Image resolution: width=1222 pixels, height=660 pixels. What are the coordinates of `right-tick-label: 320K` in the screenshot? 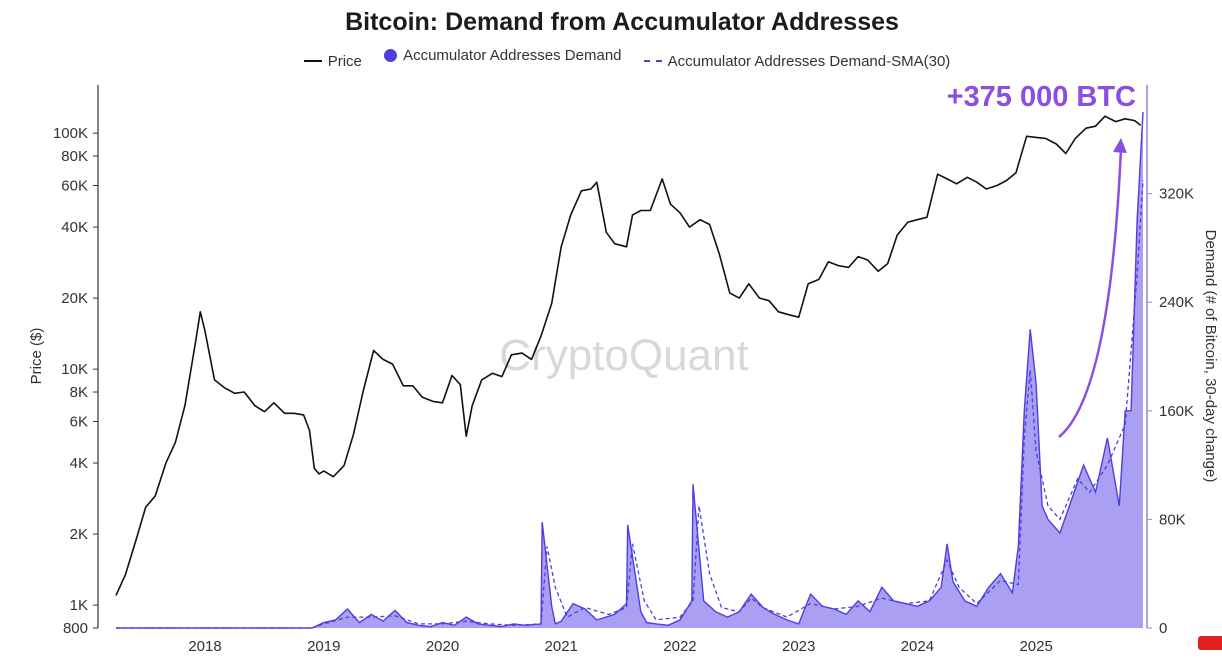 It's located at (1176, 194).